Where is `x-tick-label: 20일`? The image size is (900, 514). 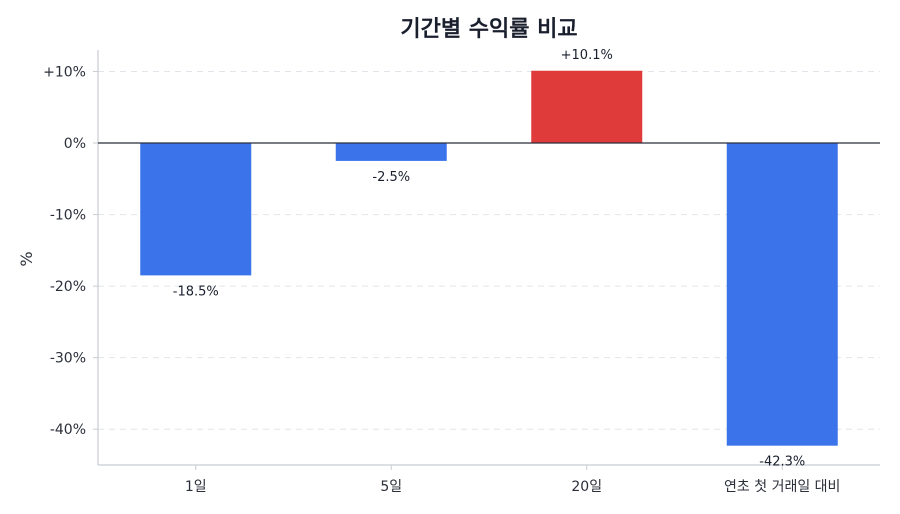
x-tick-label: 20일 is located at coordinates (586, 487).